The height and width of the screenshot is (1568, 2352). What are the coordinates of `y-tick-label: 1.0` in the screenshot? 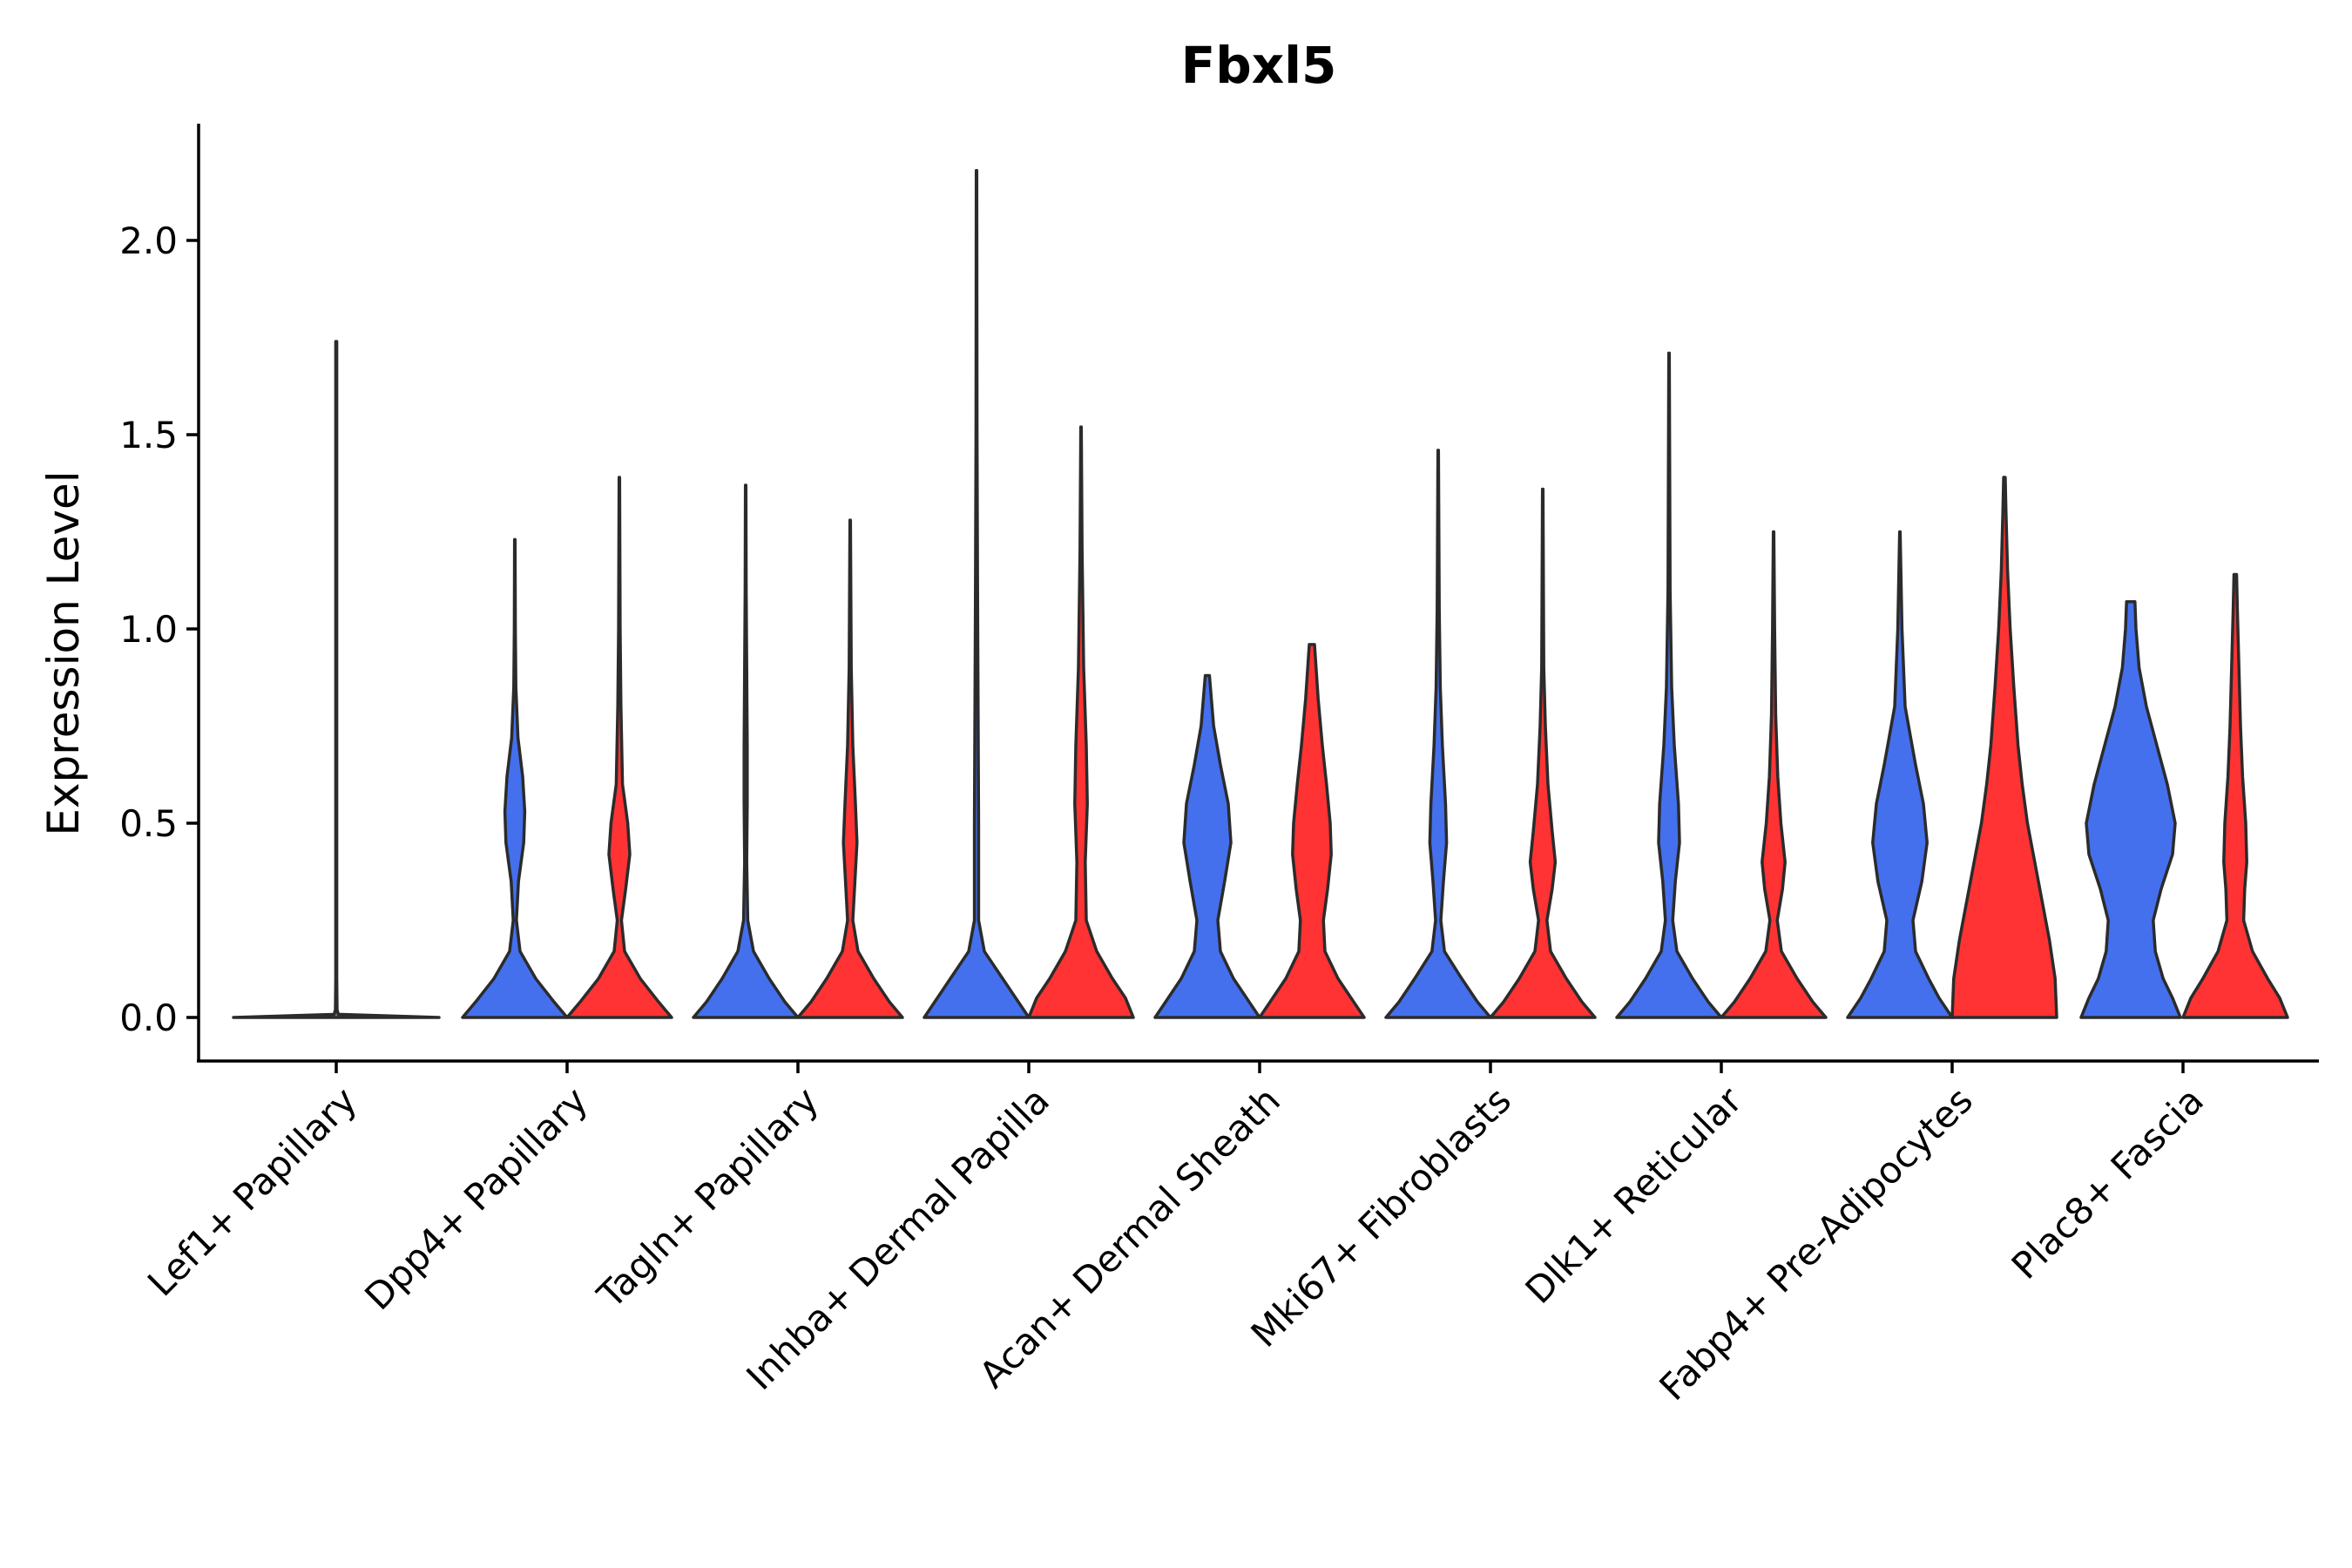 It's located at (148, 629).